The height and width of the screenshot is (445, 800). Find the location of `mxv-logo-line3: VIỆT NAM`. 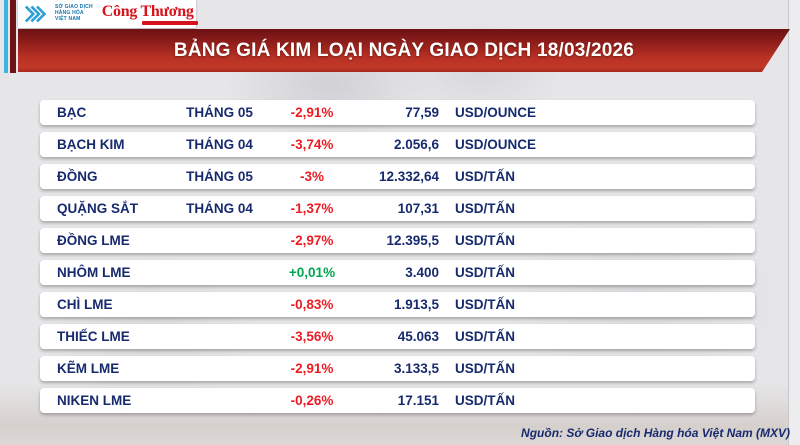

mxv-logo-line3: VIỆT NAM is located at coordinates (68, 18).